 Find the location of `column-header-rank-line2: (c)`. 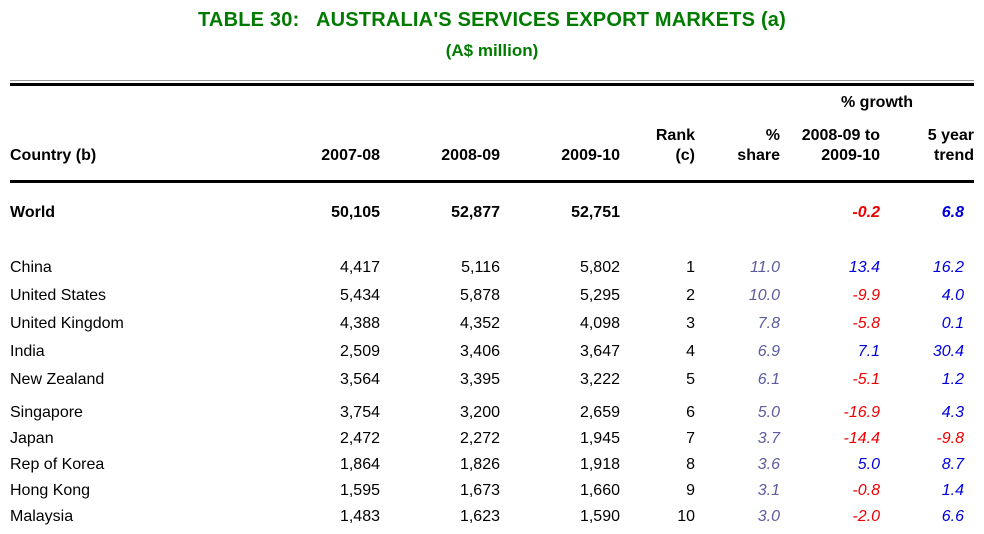

column-header-rank-line2: (c) is located at coordinates (685, 155).